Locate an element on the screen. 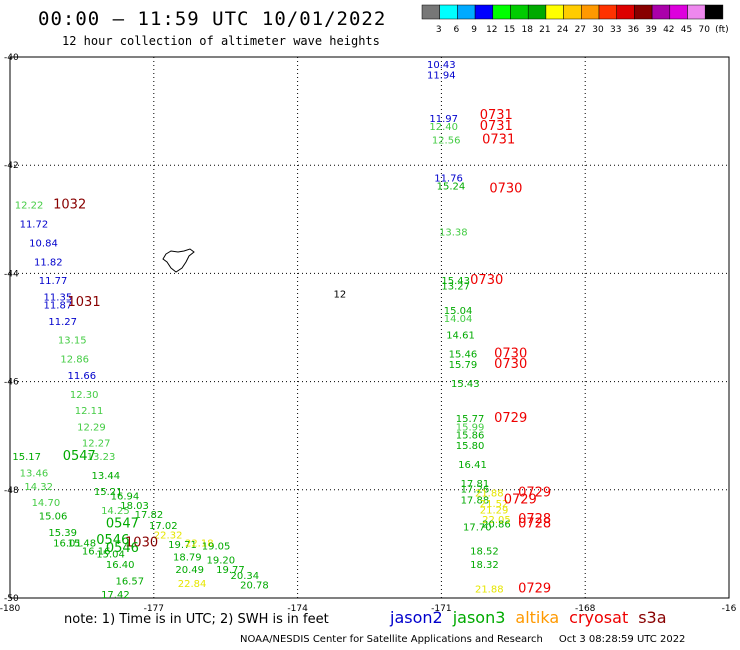 This screenshot has width=740, height=650. colorbar-label: 21 is located at coordinates (544, 30).